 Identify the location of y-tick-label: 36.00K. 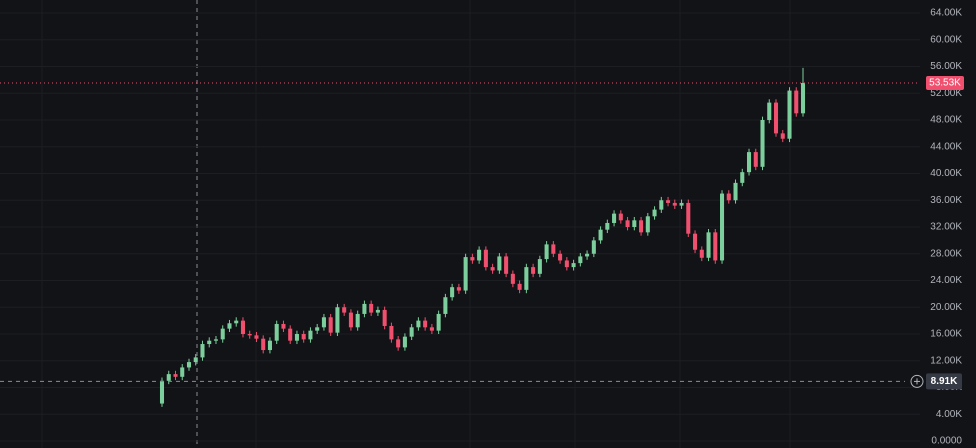
(946, 200).